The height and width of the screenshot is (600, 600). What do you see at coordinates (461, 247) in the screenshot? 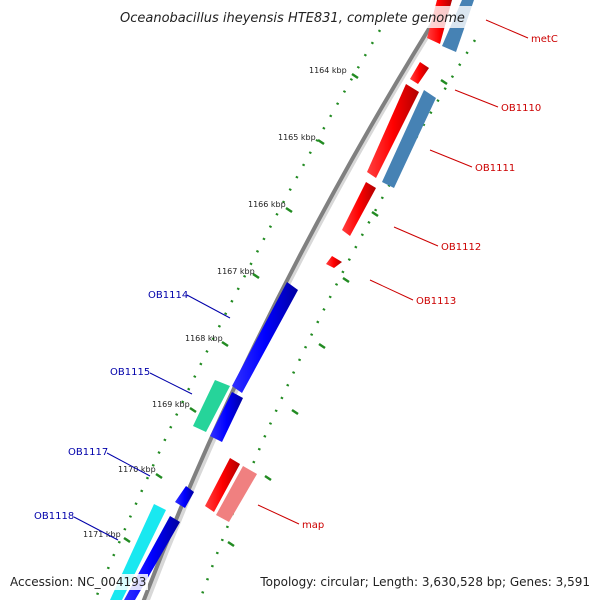
I see `gene-label-OB1112: OB1112` at bounding box center [461, 247].